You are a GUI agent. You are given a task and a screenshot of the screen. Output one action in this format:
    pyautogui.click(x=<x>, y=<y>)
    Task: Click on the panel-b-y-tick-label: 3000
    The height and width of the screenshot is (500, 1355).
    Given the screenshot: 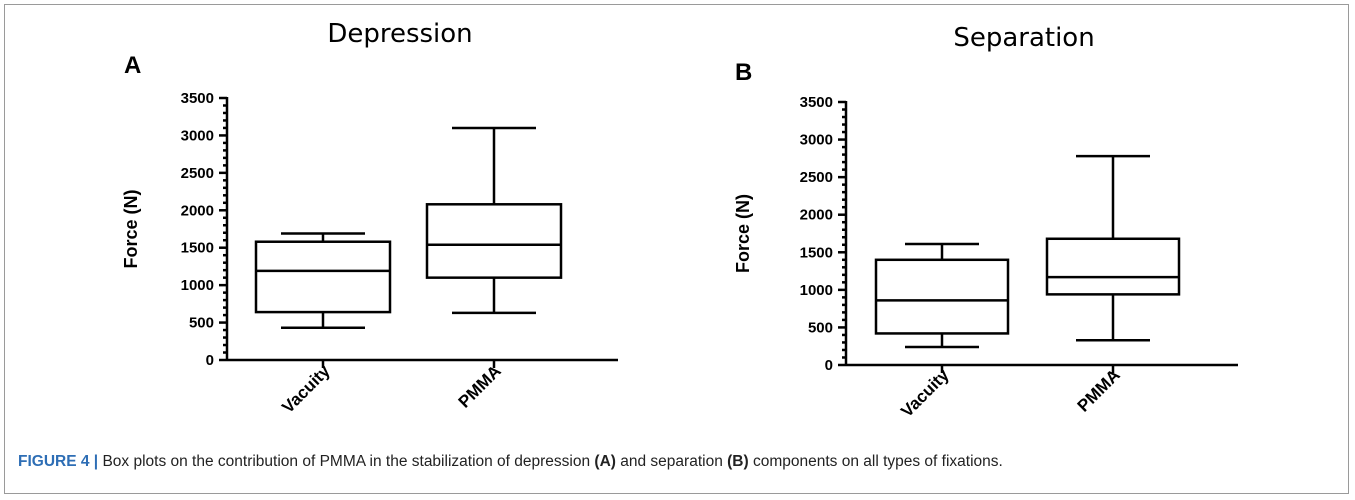 What is the action you would take?
    pyautogui.click(x=816, y=140)
    